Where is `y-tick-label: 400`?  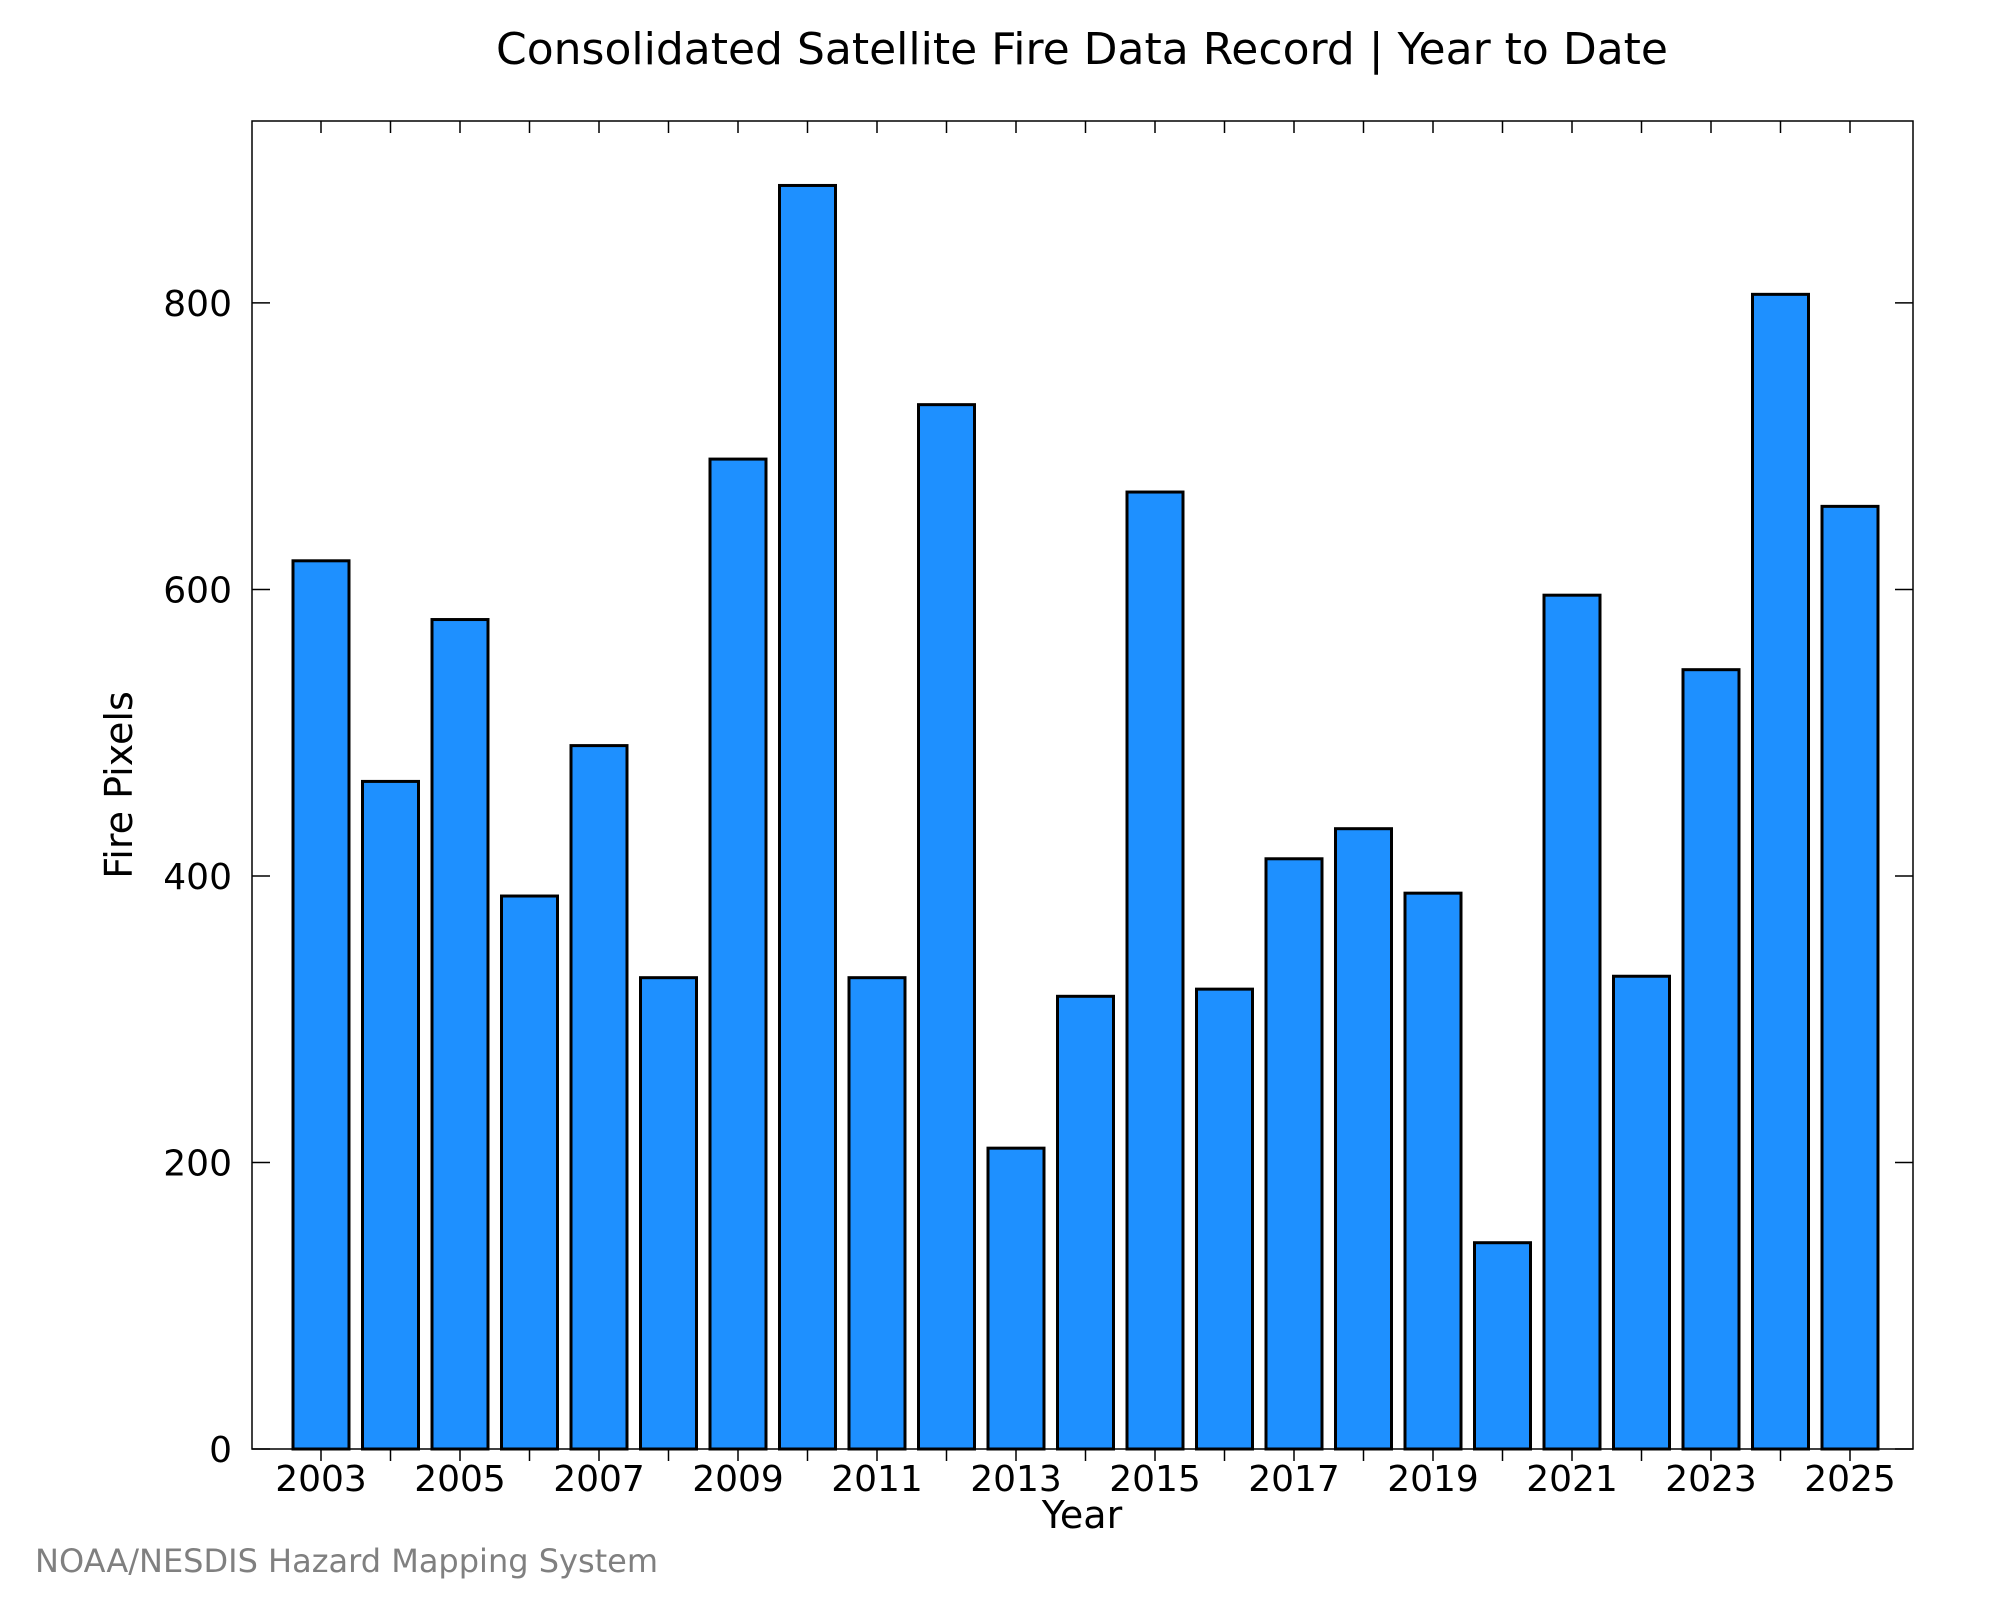 y-tick-label: 400 is located at coordinates (197, 877).